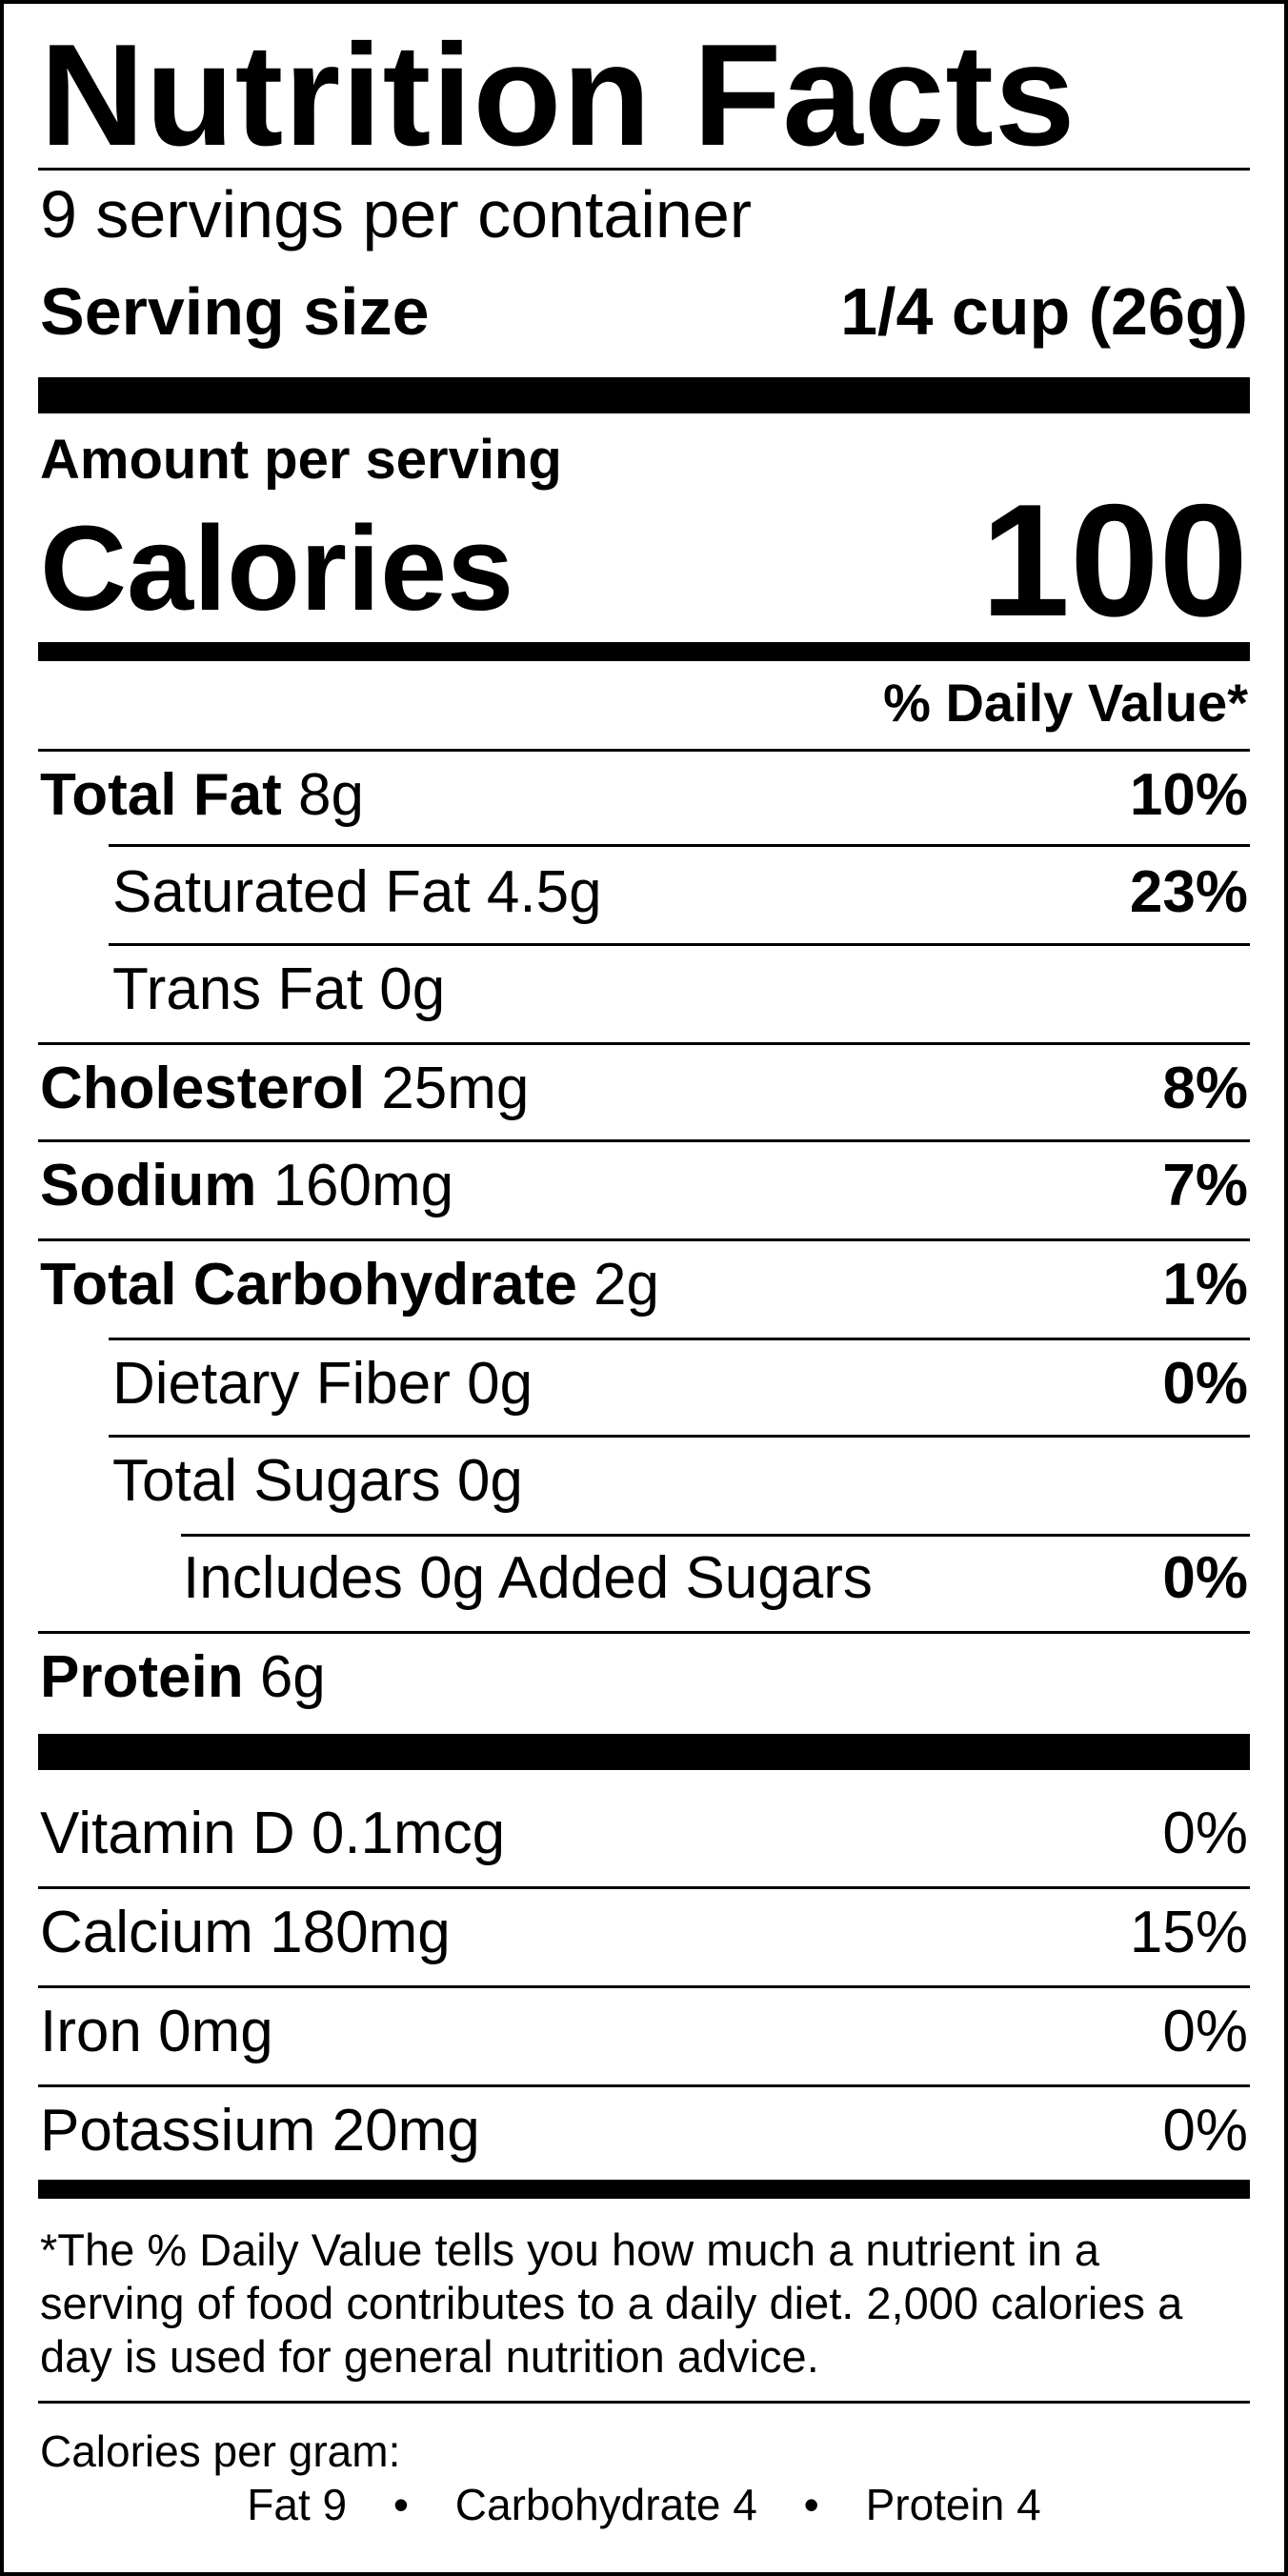 The image size is (1288, 2576). I want to click on nutrient-dietary-fiber: Dietary Fiber 0g, so click(322, 1385).